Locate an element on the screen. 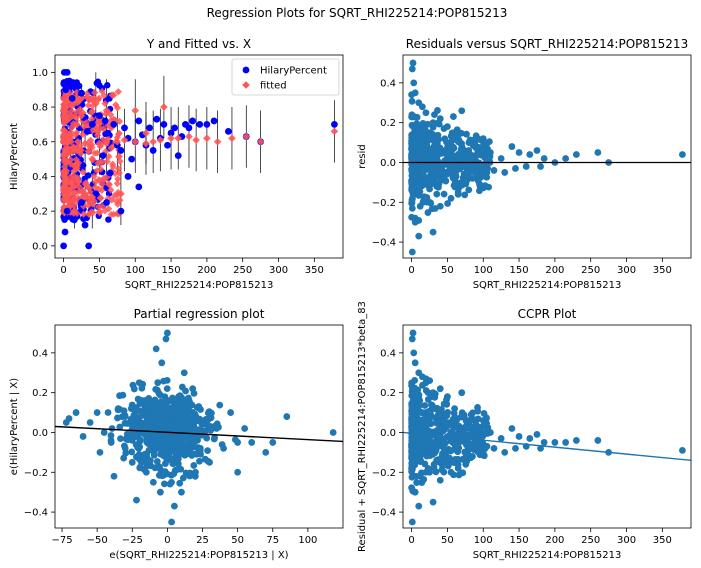 The image size is (701, 568). fit-line is located at coordinates (199, 434).